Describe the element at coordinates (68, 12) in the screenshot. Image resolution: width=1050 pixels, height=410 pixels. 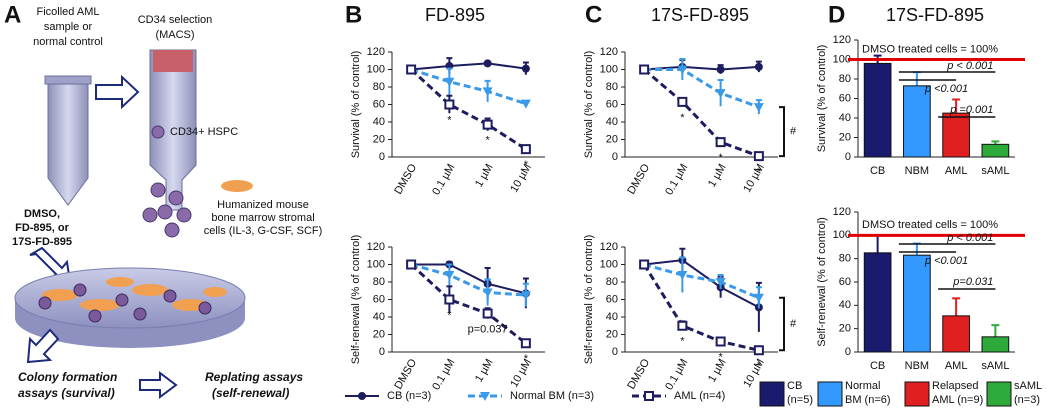
I see `line: Ficolled AML` at that location.